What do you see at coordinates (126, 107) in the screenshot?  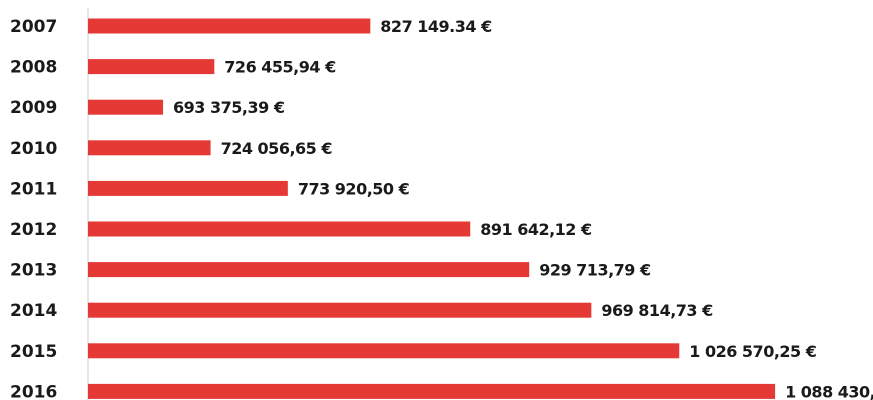 I see `bar-2009` at bounding box center [126, 107].